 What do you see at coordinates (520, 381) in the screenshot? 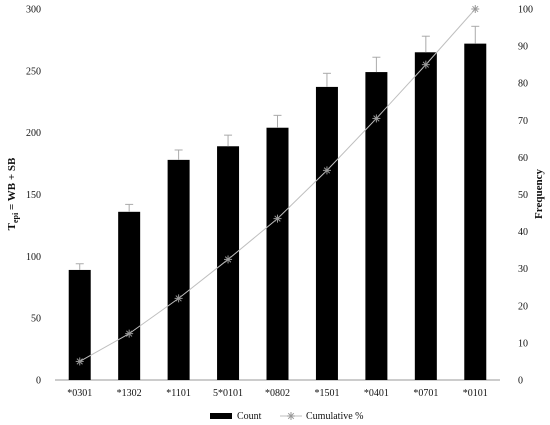
I see `y-right-tick-label: 0` at bounding box center [520, 381].